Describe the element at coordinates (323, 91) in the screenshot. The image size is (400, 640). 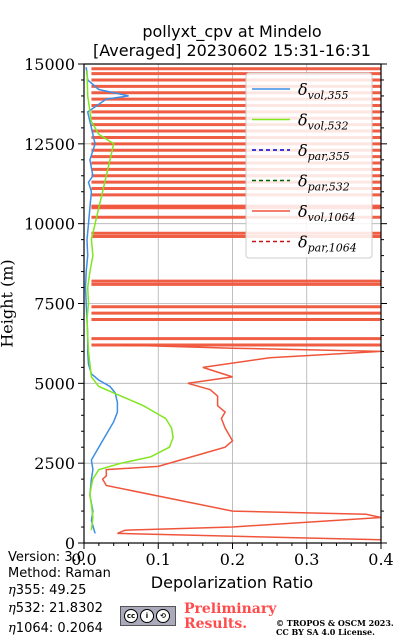
I see `legend-label: δvol,355` at that location.